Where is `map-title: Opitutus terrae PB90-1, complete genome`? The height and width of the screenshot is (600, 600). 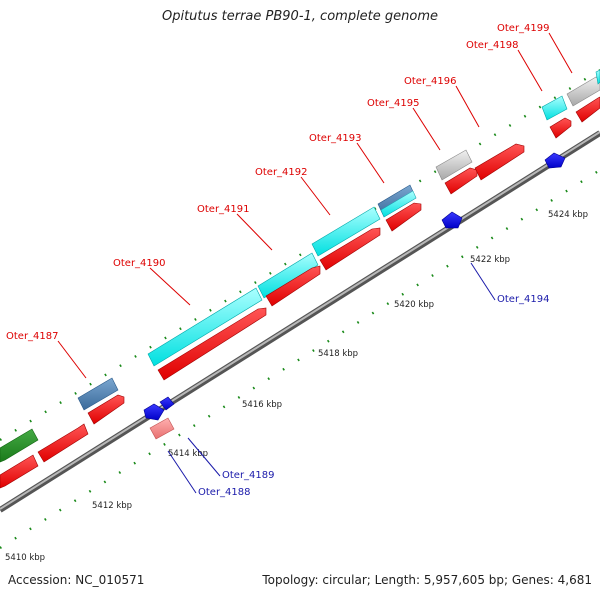 map-title: Opitutus terrae PB90-1, complete genome is located at coordinates (300, 16).